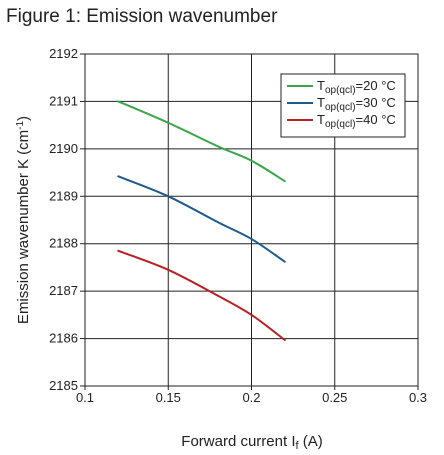 Image resolution: width=444 pixels, height=455 pixels. I want to click on x-tick-label: 0.1, so click(85, 397).